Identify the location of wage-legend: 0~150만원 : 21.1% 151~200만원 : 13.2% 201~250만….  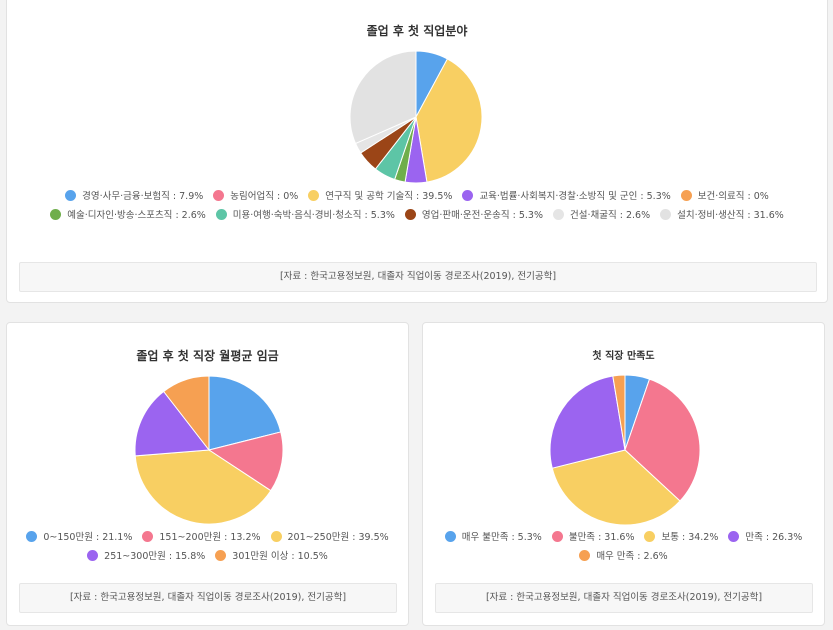
(207, 547).